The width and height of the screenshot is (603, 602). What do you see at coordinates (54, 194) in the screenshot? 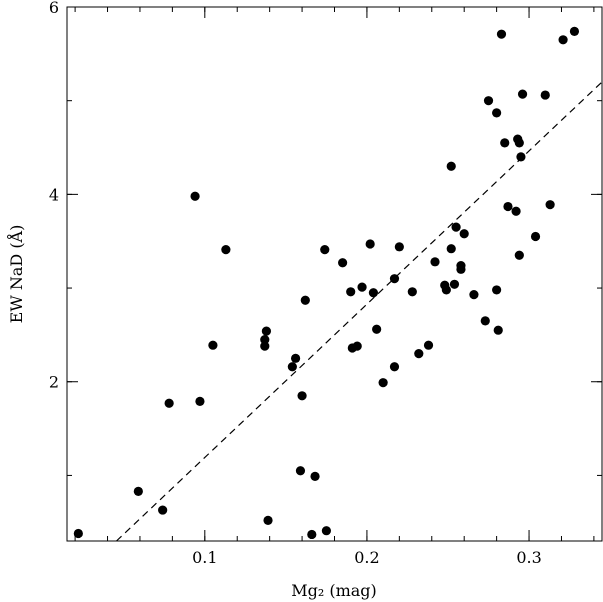
I see `y-tick-label: 4` at bounding box center [54, 194].